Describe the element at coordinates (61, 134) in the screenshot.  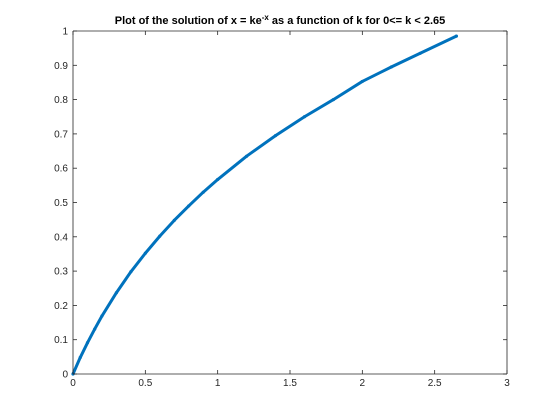
I see `y-tick-label: 0.7` at that location.